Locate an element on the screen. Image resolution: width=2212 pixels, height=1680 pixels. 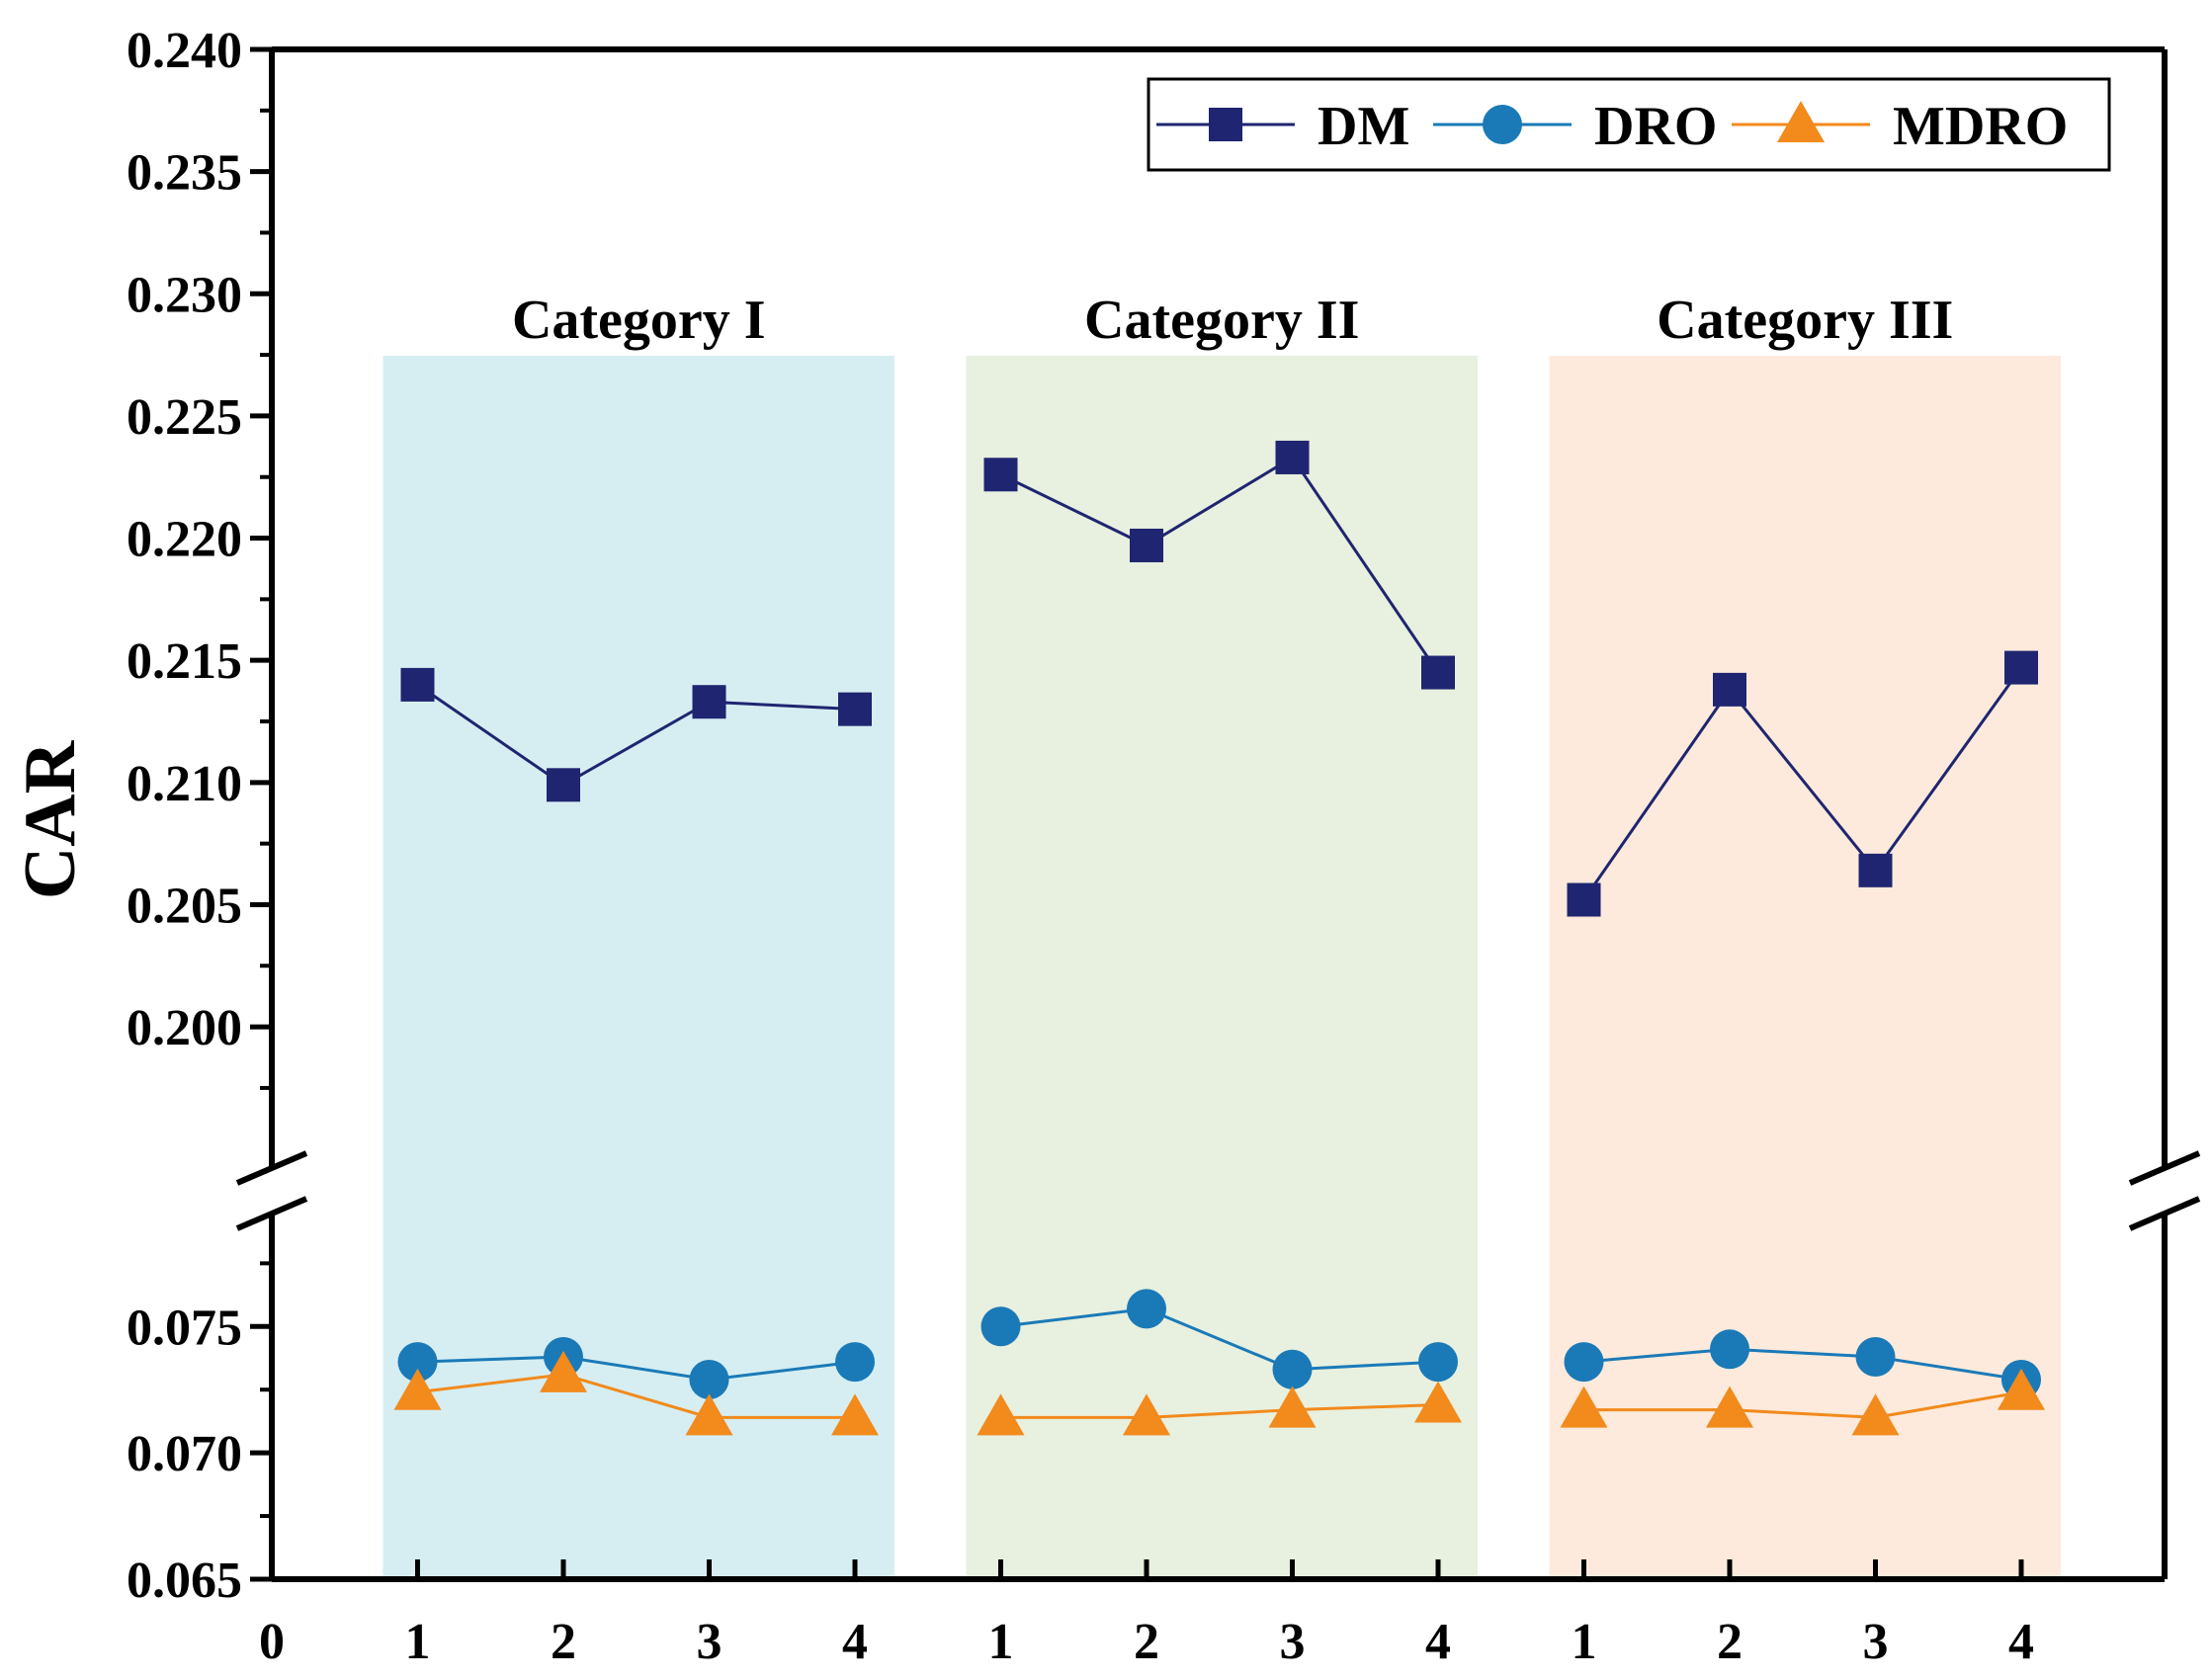
legend-label-dm: DM is located at coordinates (1363, 126).